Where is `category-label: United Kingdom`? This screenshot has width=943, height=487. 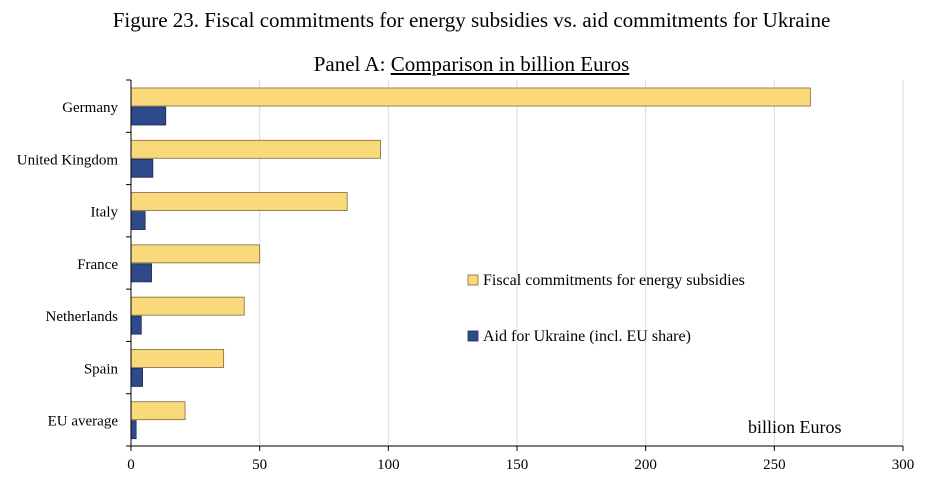 category-label: United Kingdom is located at coordinates (68, 160).